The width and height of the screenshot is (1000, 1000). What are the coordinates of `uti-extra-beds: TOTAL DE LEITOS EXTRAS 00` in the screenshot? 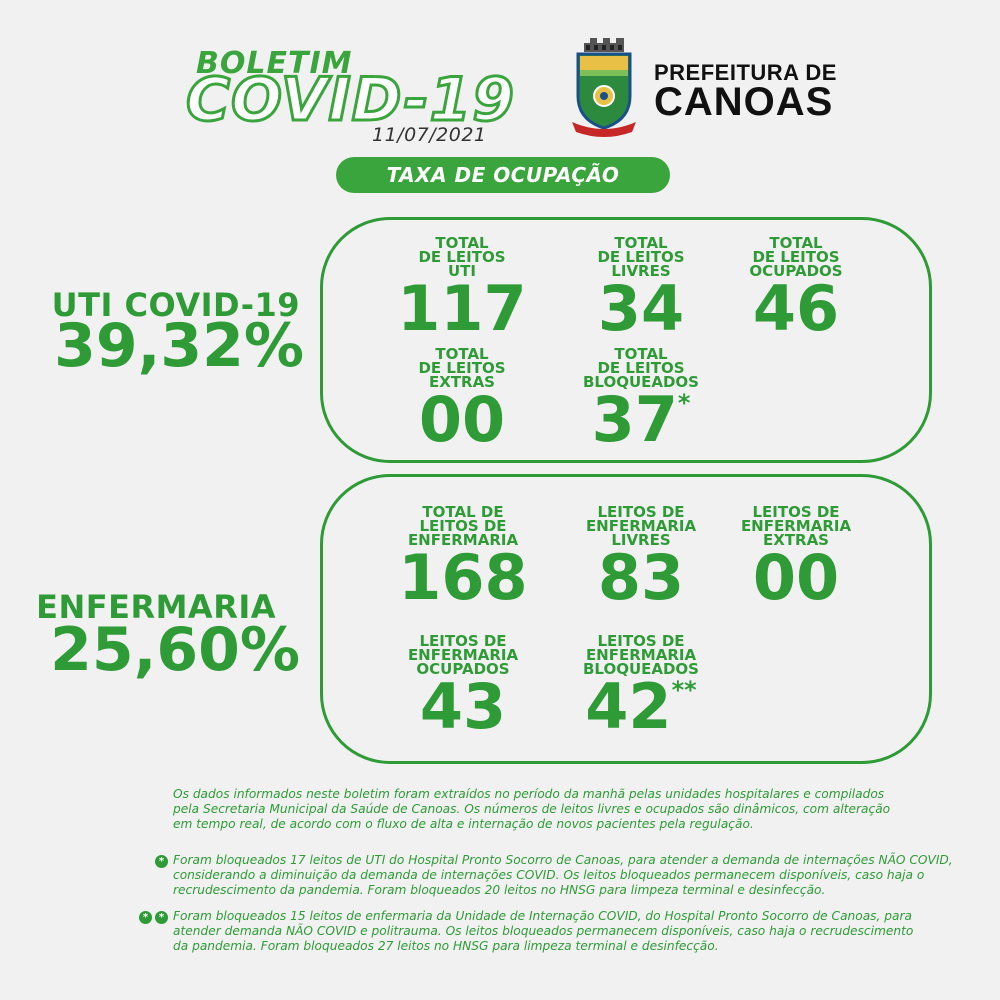 It's located at (462, 399).